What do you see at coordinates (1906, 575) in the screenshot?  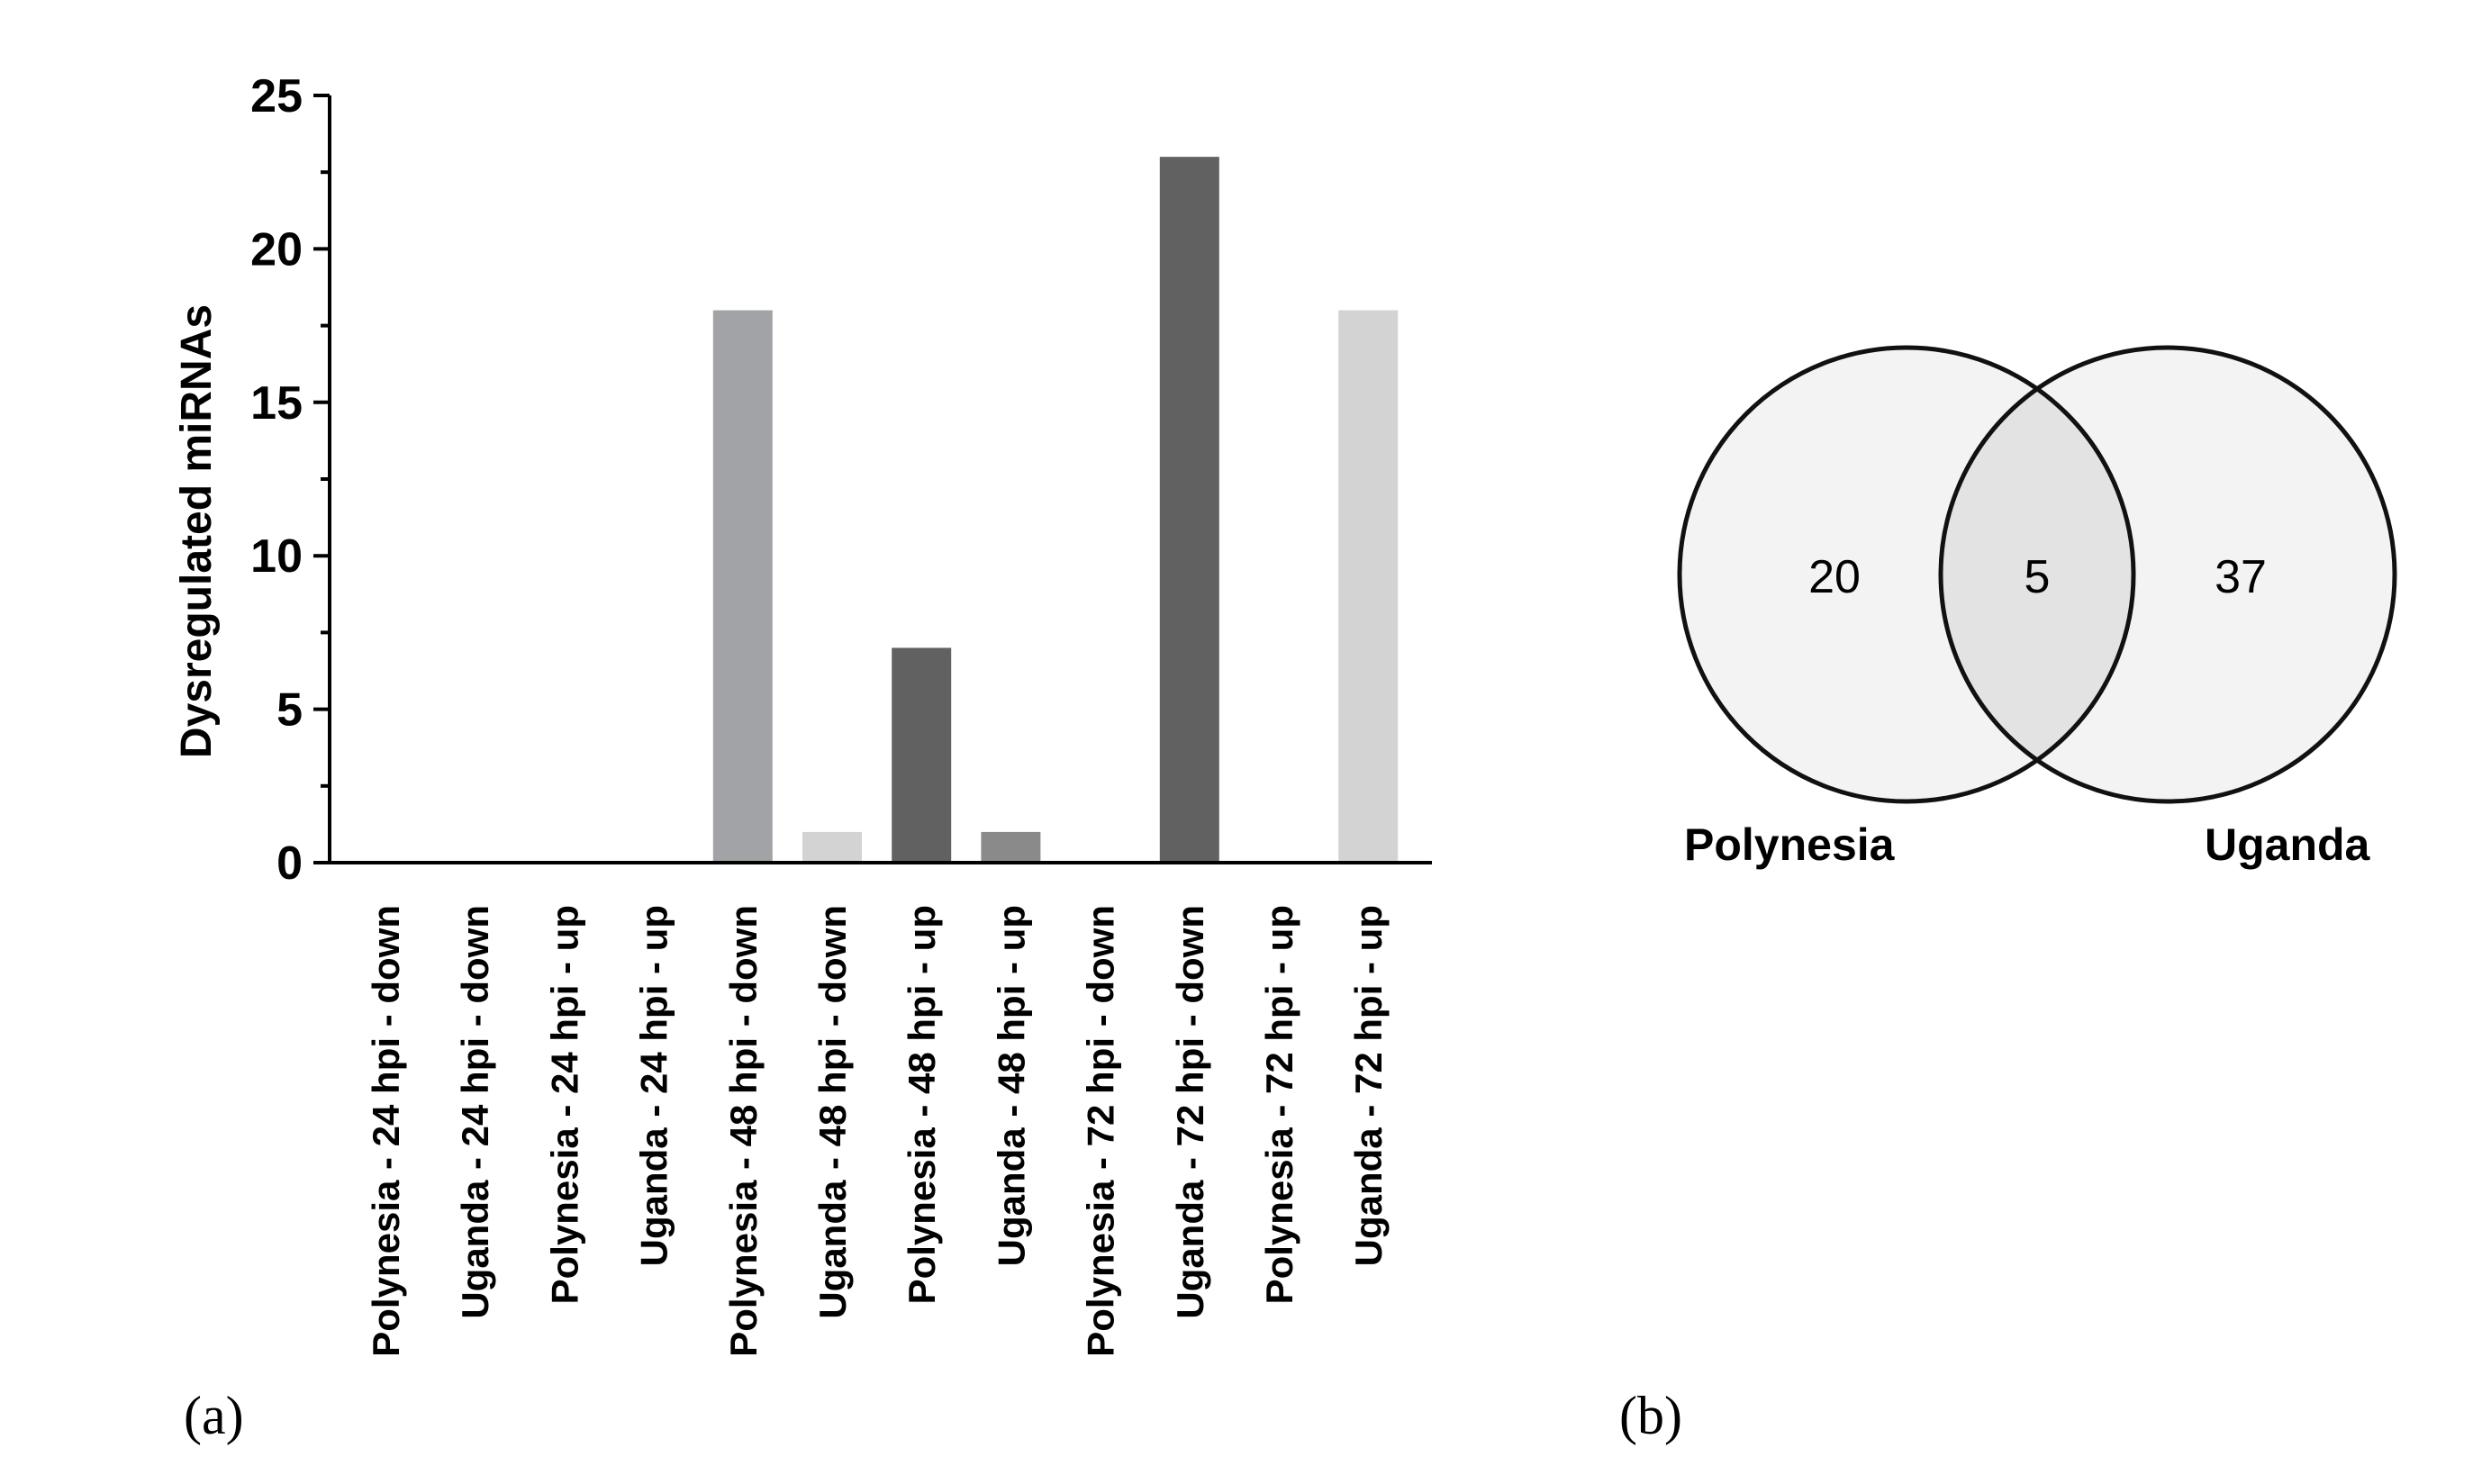 I see `venn-circle-polynesia-outline` at bounding box center [1906, 575].